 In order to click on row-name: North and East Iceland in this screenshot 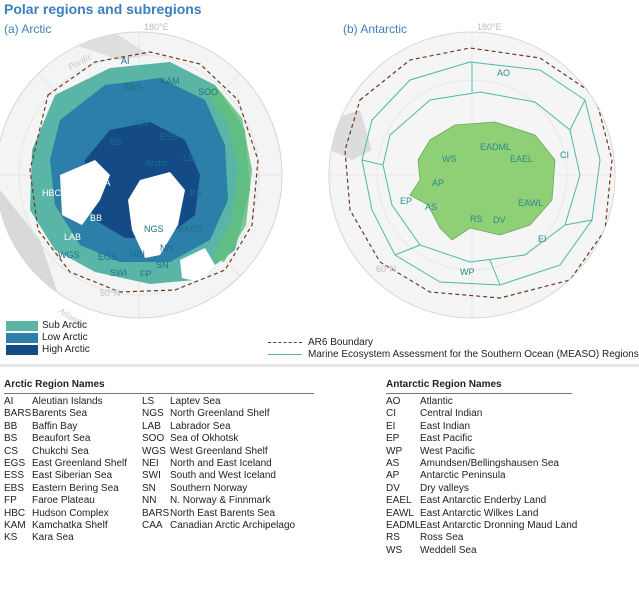, I will do `click(221, 463)`.